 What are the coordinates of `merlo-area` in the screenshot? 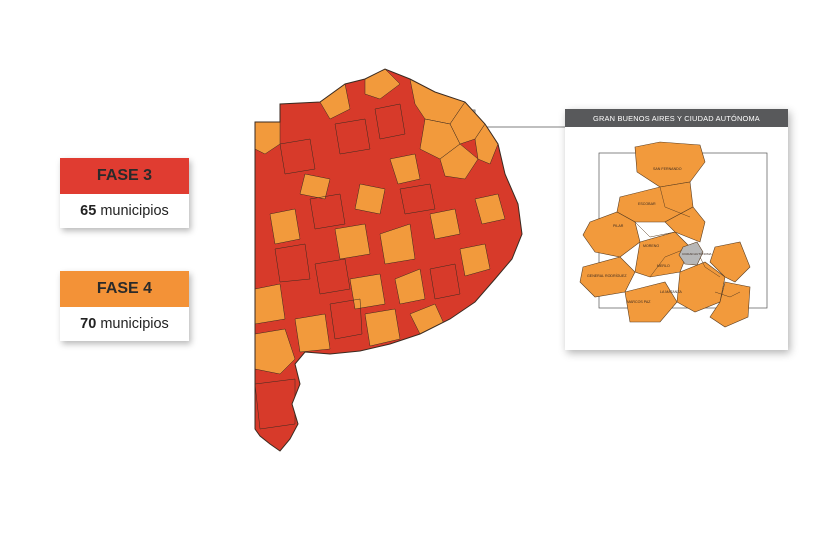 It's located at (685, 224).